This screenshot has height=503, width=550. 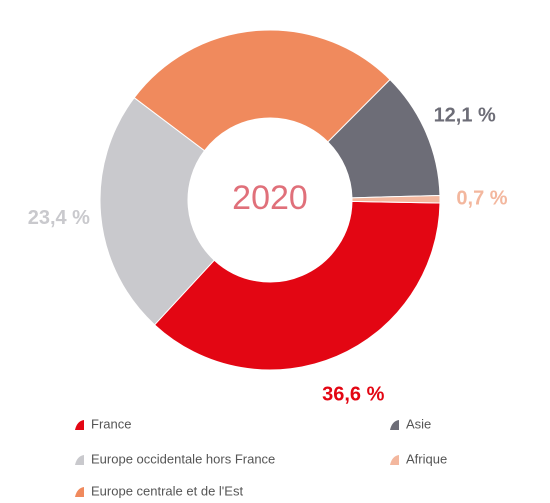 I want to click on legend-label: Afrique, so click(x=426, y=458).